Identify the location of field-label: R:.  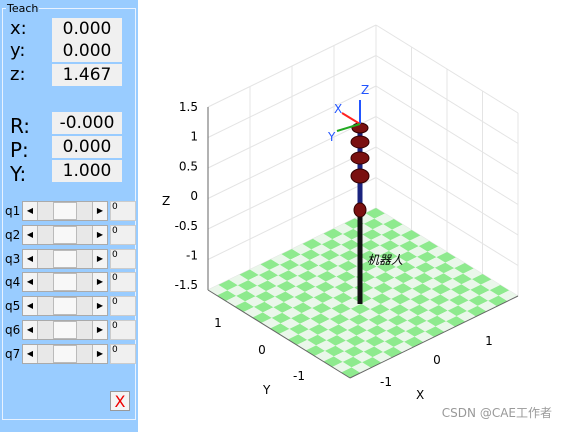
(20, 126).